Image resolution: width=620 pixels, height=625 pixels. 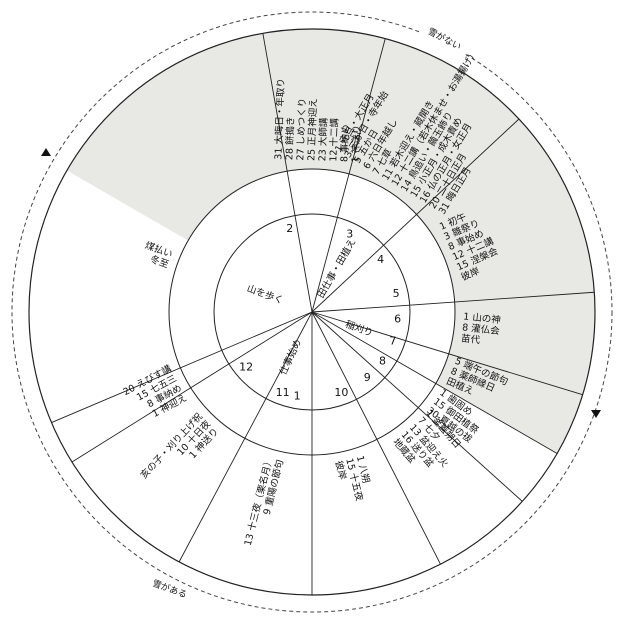 I want to click on arrow-icon-right, so click(x=596, y=414).